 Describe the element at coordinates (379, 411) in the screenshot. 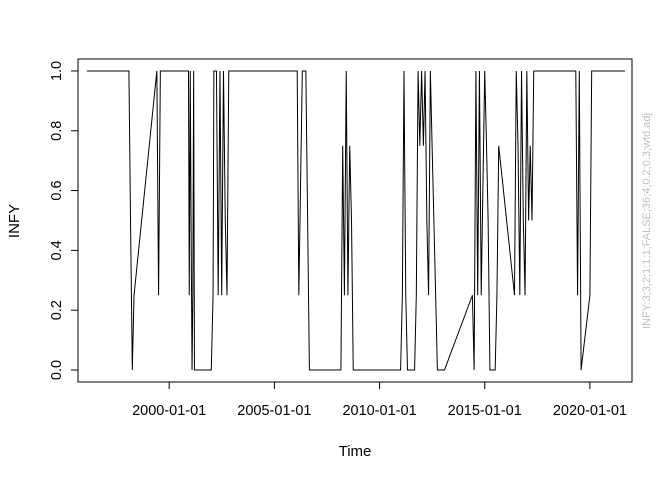

I see `x-tick-label: 2010-01-01` at that location.